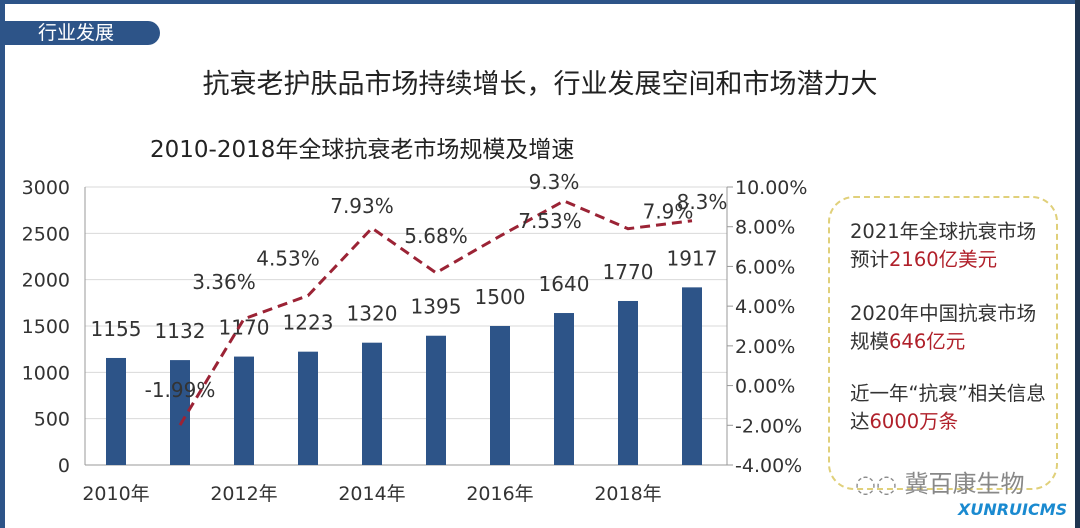 This screenshot has height=528, width=1080. What do you see at coordinates (940, 484) in the screenshot?
I see `watermark: ◌◌ 冀百康生物` at bounding box center [940, 484].